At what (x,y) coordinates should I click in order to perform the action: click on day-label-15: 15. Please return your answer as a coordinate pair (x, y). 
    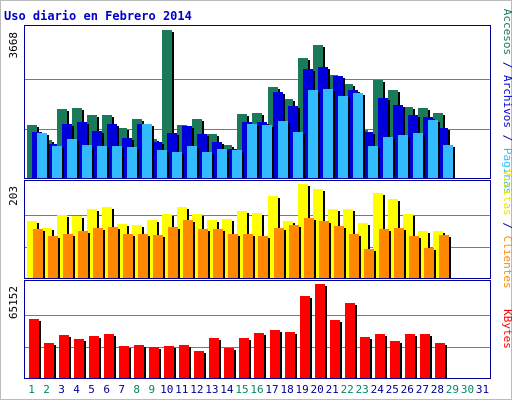
    Looking at the image, I should click on (241, 389).